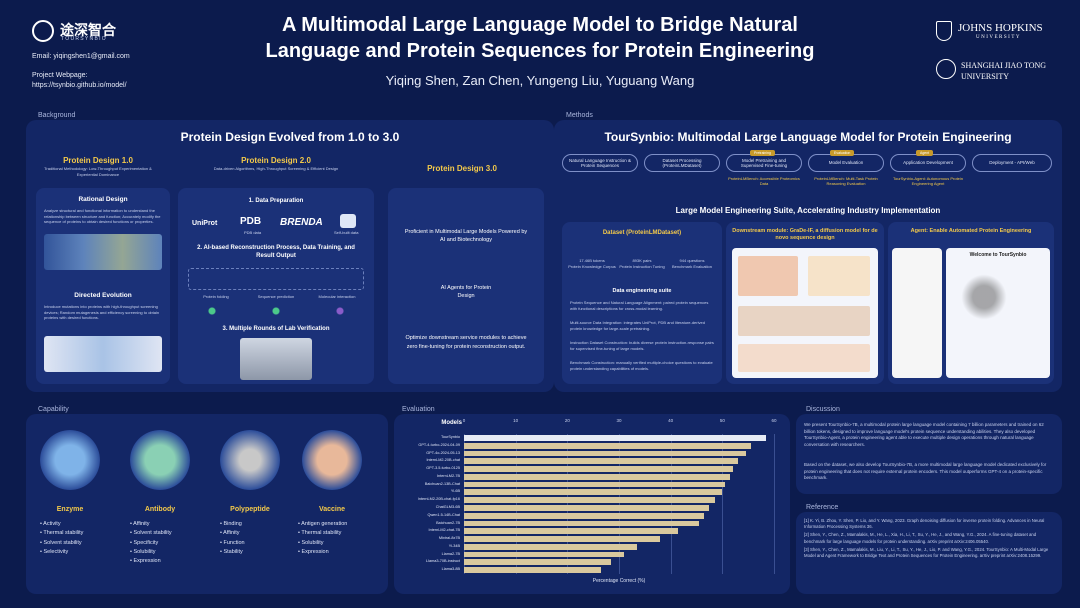 This screenshot has height=608, width=1080. Describe the element at coordinates (260, 552) in the screenshot. I see `list-item: Stability` at that location.